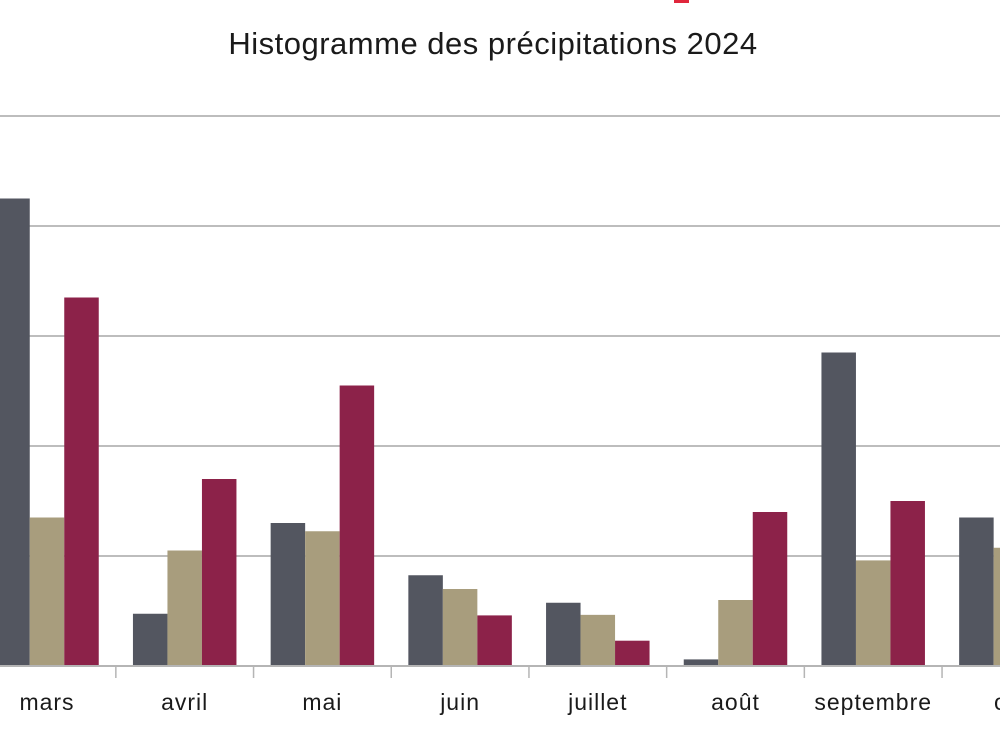 The height and width of the screenshot is (740, 1000). Describe the element at coordinates (500, 690) in the screenshot. I see `x-axis: mars avril mai juin juillet août septembre oct` at that location.